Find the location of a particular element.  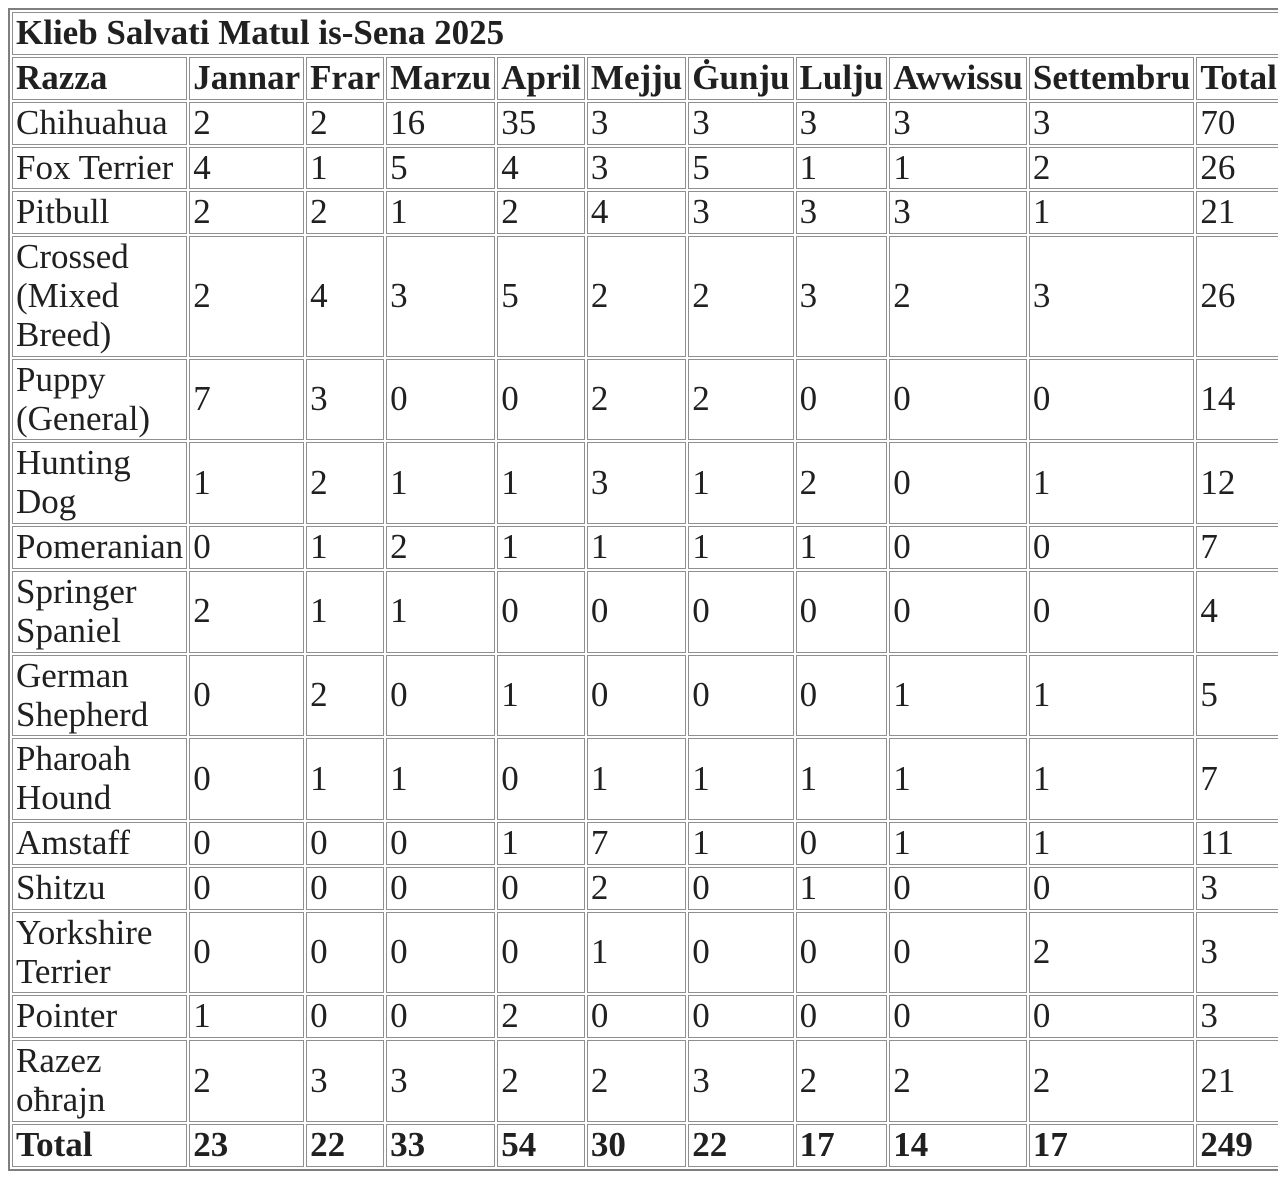

breed-cell: Puppy (General) is located at coordinates (100, 399).